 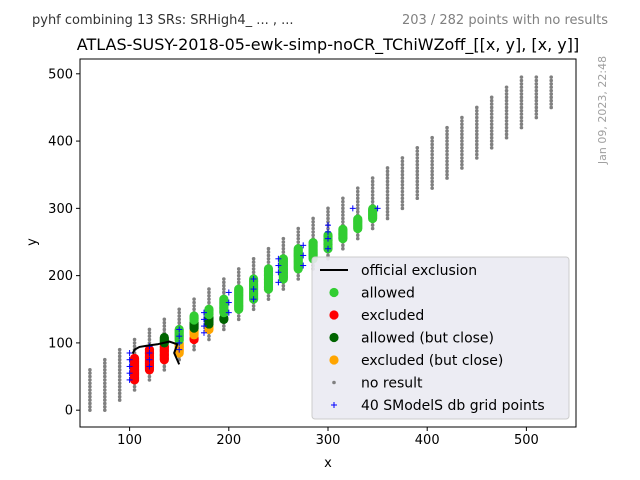 What do you see at coordinates (60, 209) in the screenshot?
I see `y-tick-label: 300` at bounding box center [60, 209].